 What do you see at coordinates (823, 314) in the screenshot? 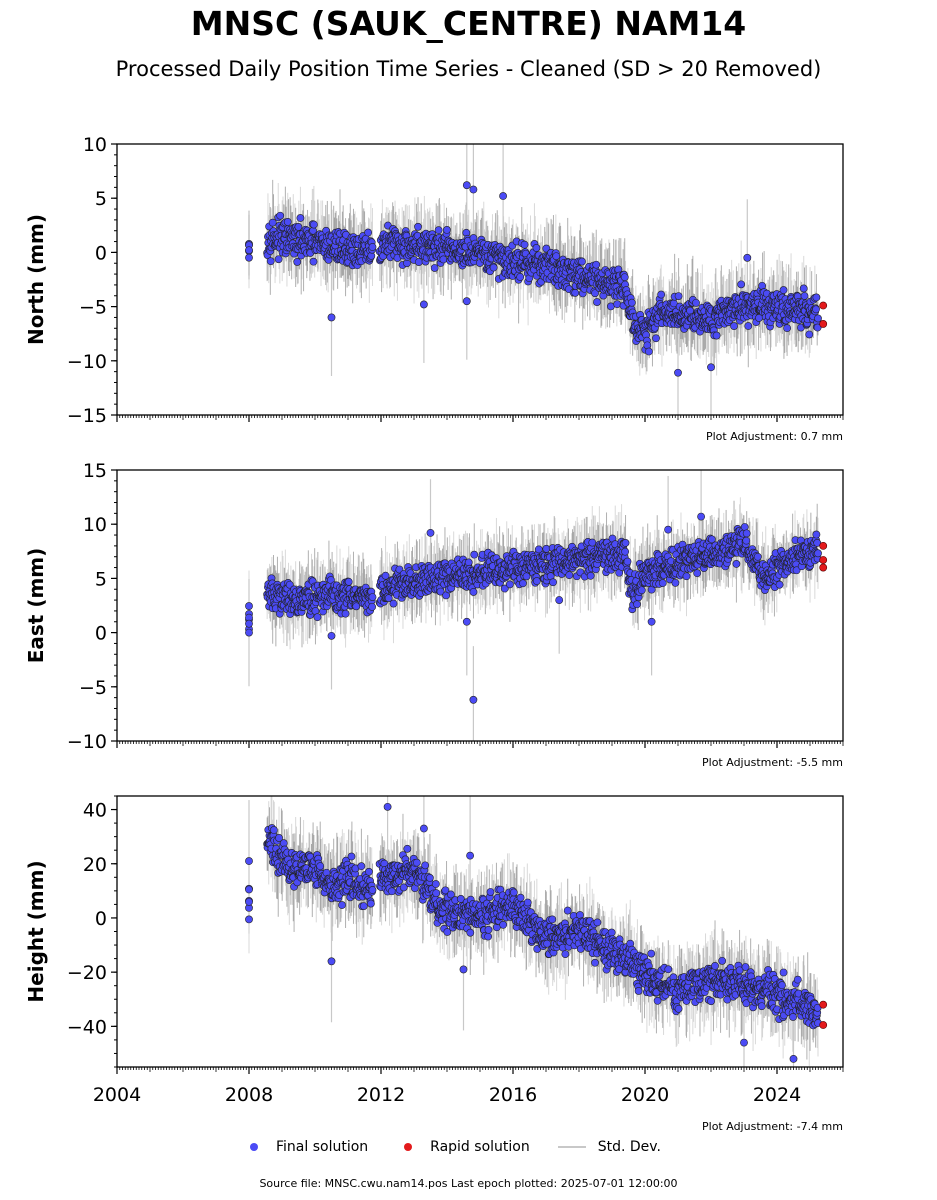
I see `rapid-solution-points` at bounding box center [823, 314].